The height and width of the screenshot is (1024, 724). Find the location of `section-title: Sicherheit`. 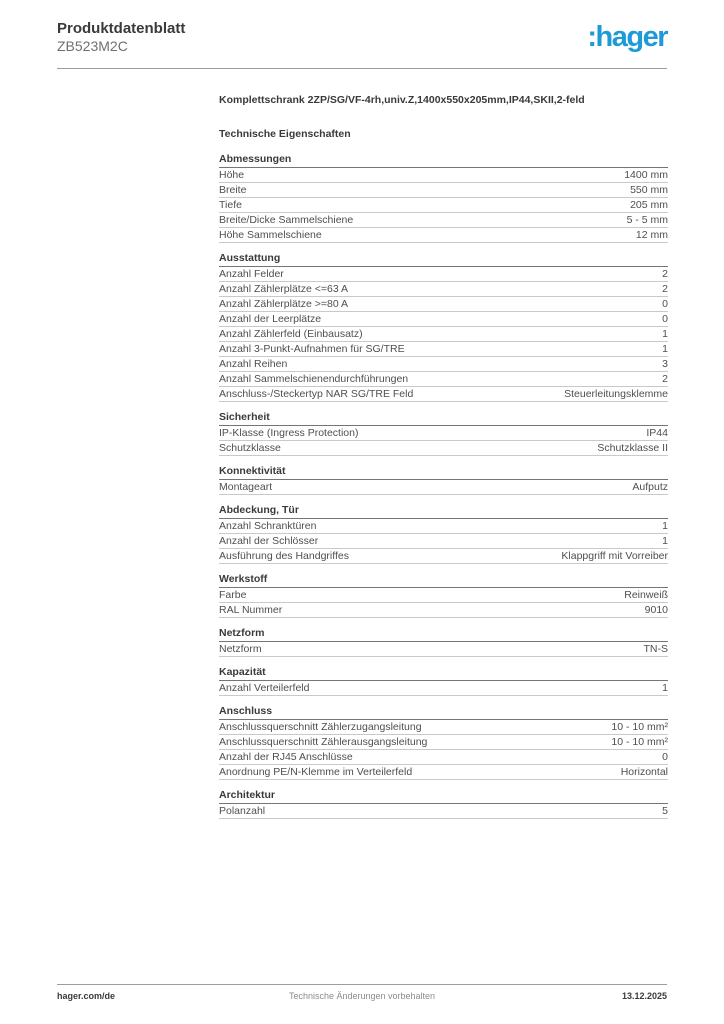

section-title: Sicherheit is located at coordinates (443, 419).